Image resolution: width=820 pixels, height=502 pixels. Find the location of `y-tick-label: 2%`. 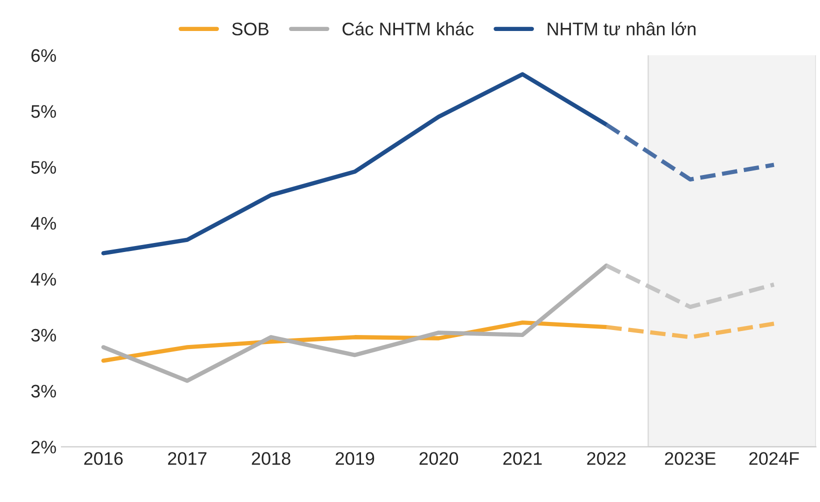

y-tick-label: 2% is located at coordinates (43, 447).